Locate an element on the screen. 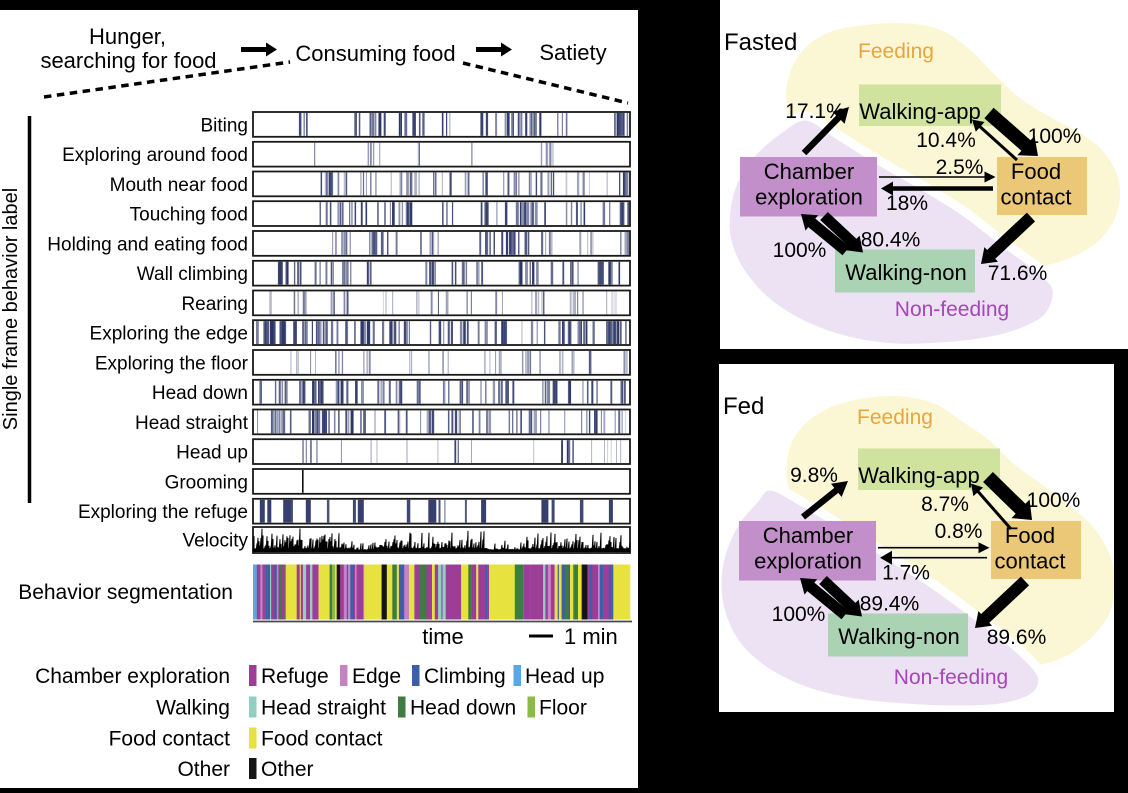  svg-text: Wall climbing is located at coordinates (192, 274).